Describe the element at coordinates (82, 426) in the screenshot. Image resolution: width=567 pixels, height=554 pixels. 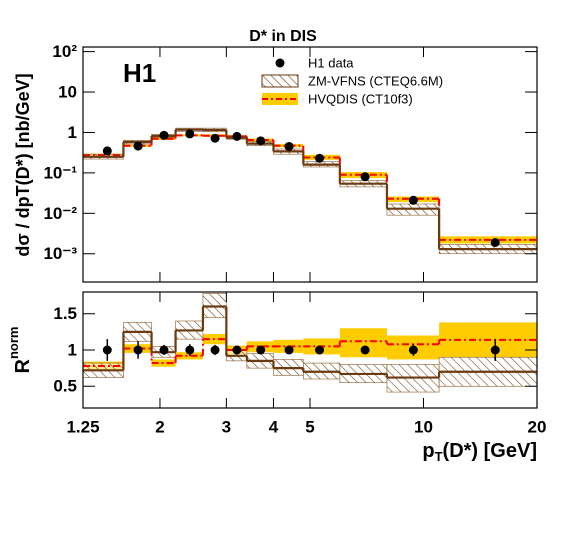
I see `x-tick-label: 1.25` at that location.